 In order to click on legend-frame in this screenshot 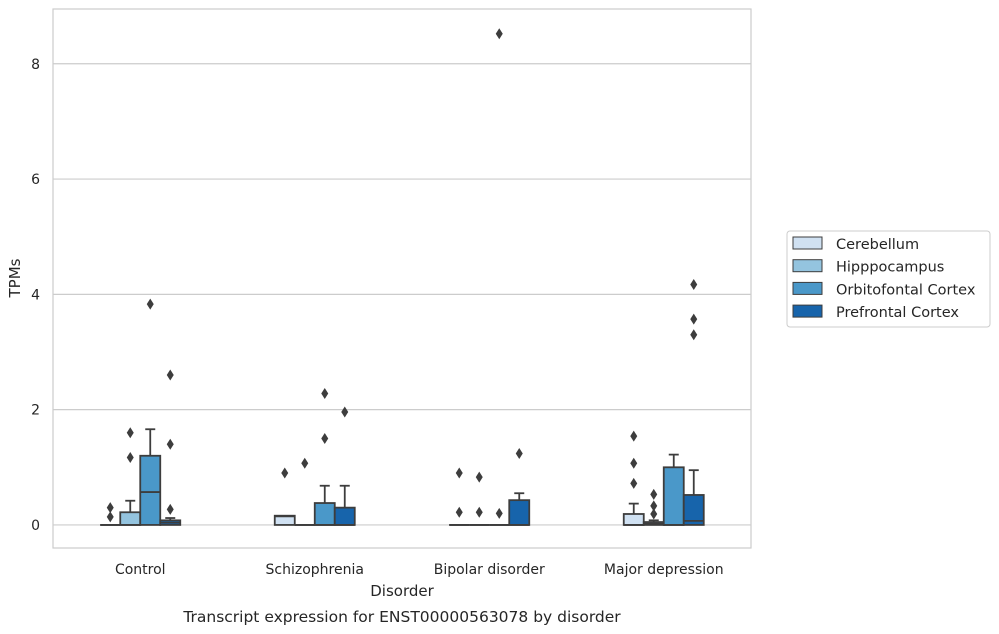, I will do `click(888, 279)`.